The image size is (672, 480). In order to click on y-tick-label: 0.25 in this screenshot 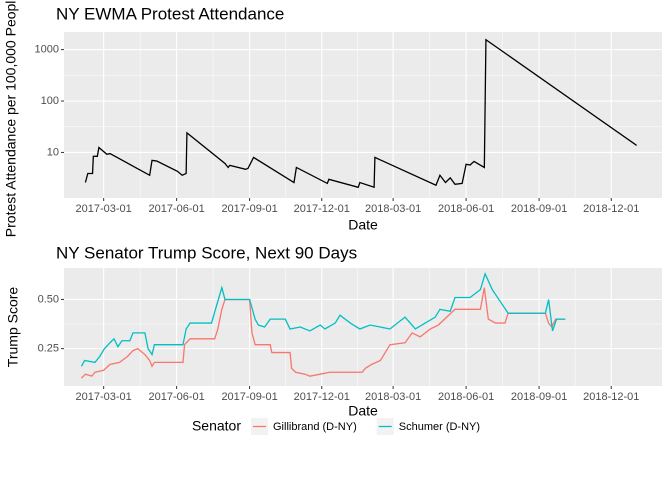, I will do `click(48, 349)`.